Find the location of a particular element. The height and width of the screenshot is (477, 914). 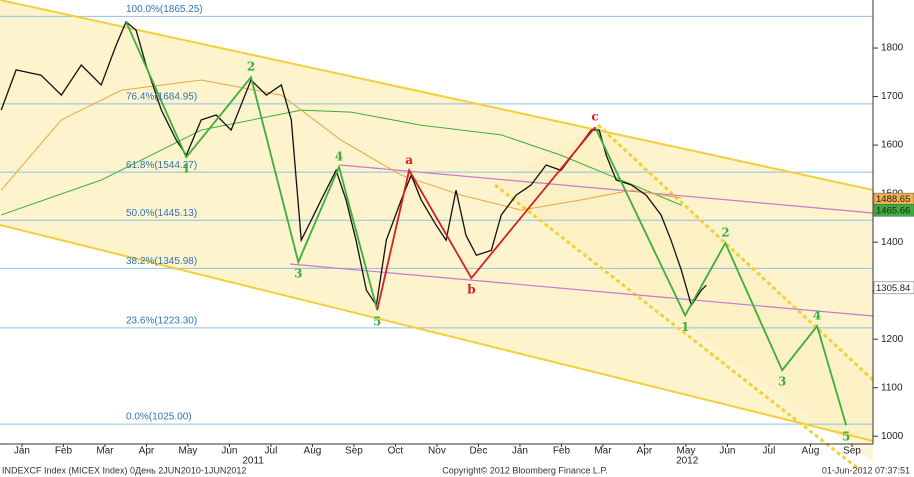

price-tag-label: 1465.66 is located at coordinates (893, 210).